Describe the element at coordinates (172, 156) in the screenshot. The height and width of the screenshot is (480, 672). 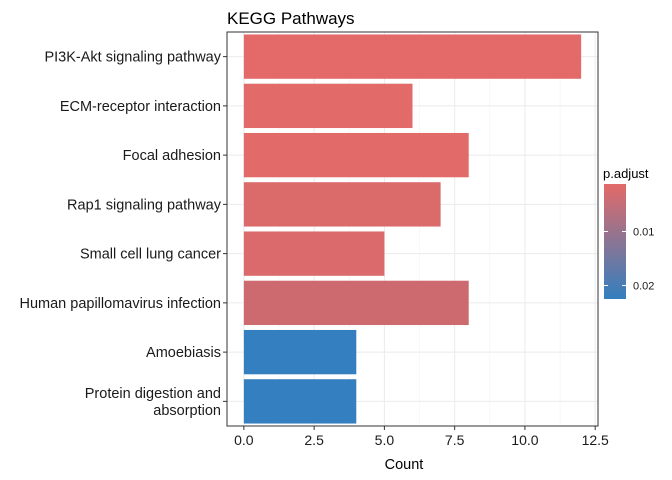
I see `y-tick-label: Focal adhesion` at that location.